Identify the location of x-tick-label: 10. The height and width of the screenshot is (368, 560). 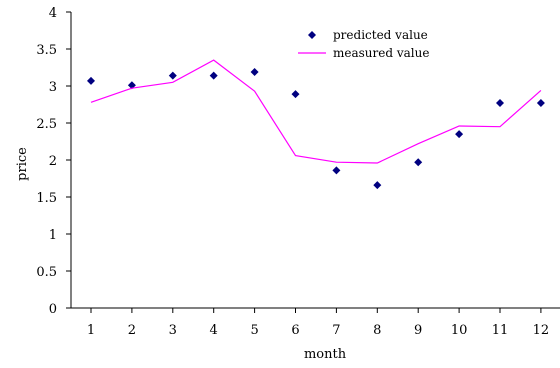
(459, 330).